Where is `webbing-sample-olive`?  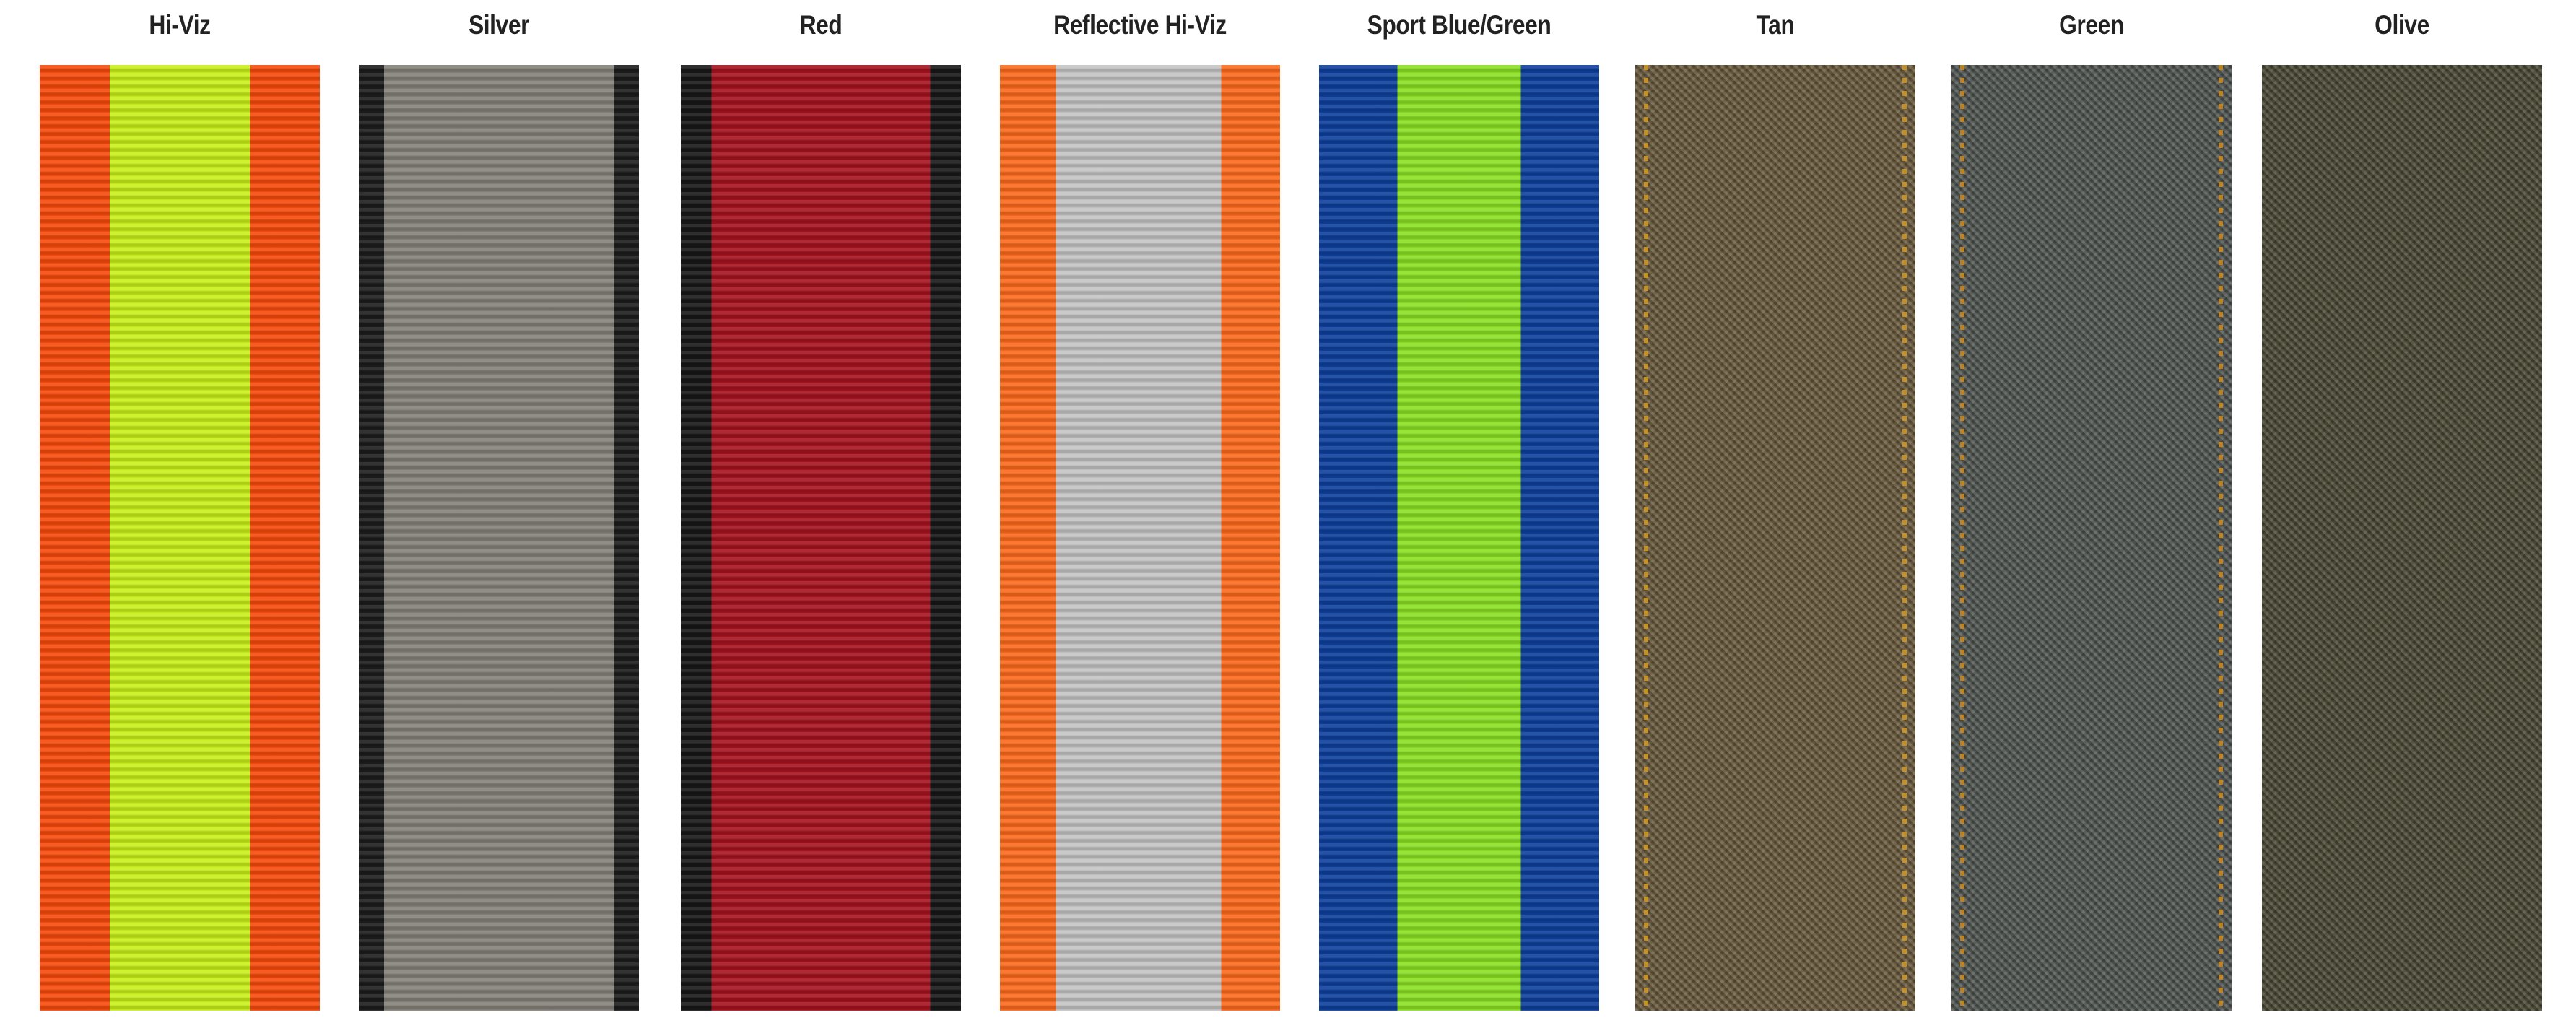 webbing-sample-olive is located at coordinates (2402, 538).